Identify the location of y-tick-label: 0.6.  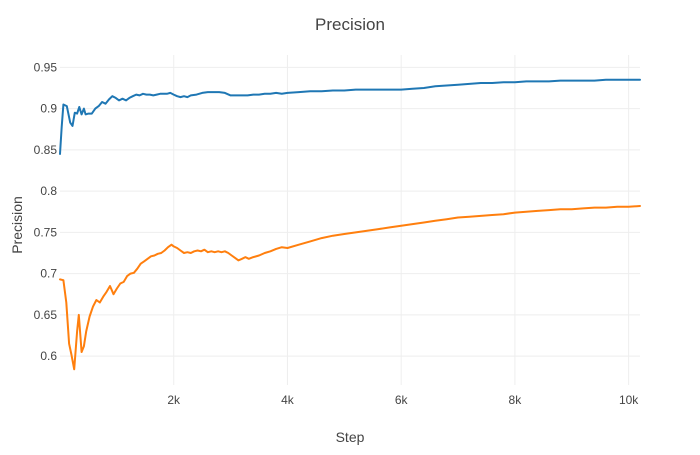
(48, 356).